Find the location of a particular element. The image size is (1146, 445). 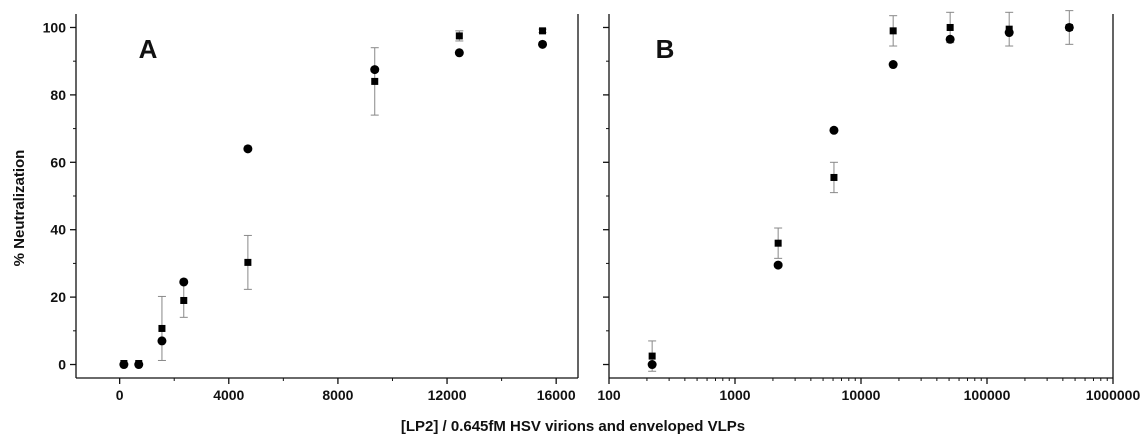

y-tick-label: 20 is located at coordinates (58, 297).